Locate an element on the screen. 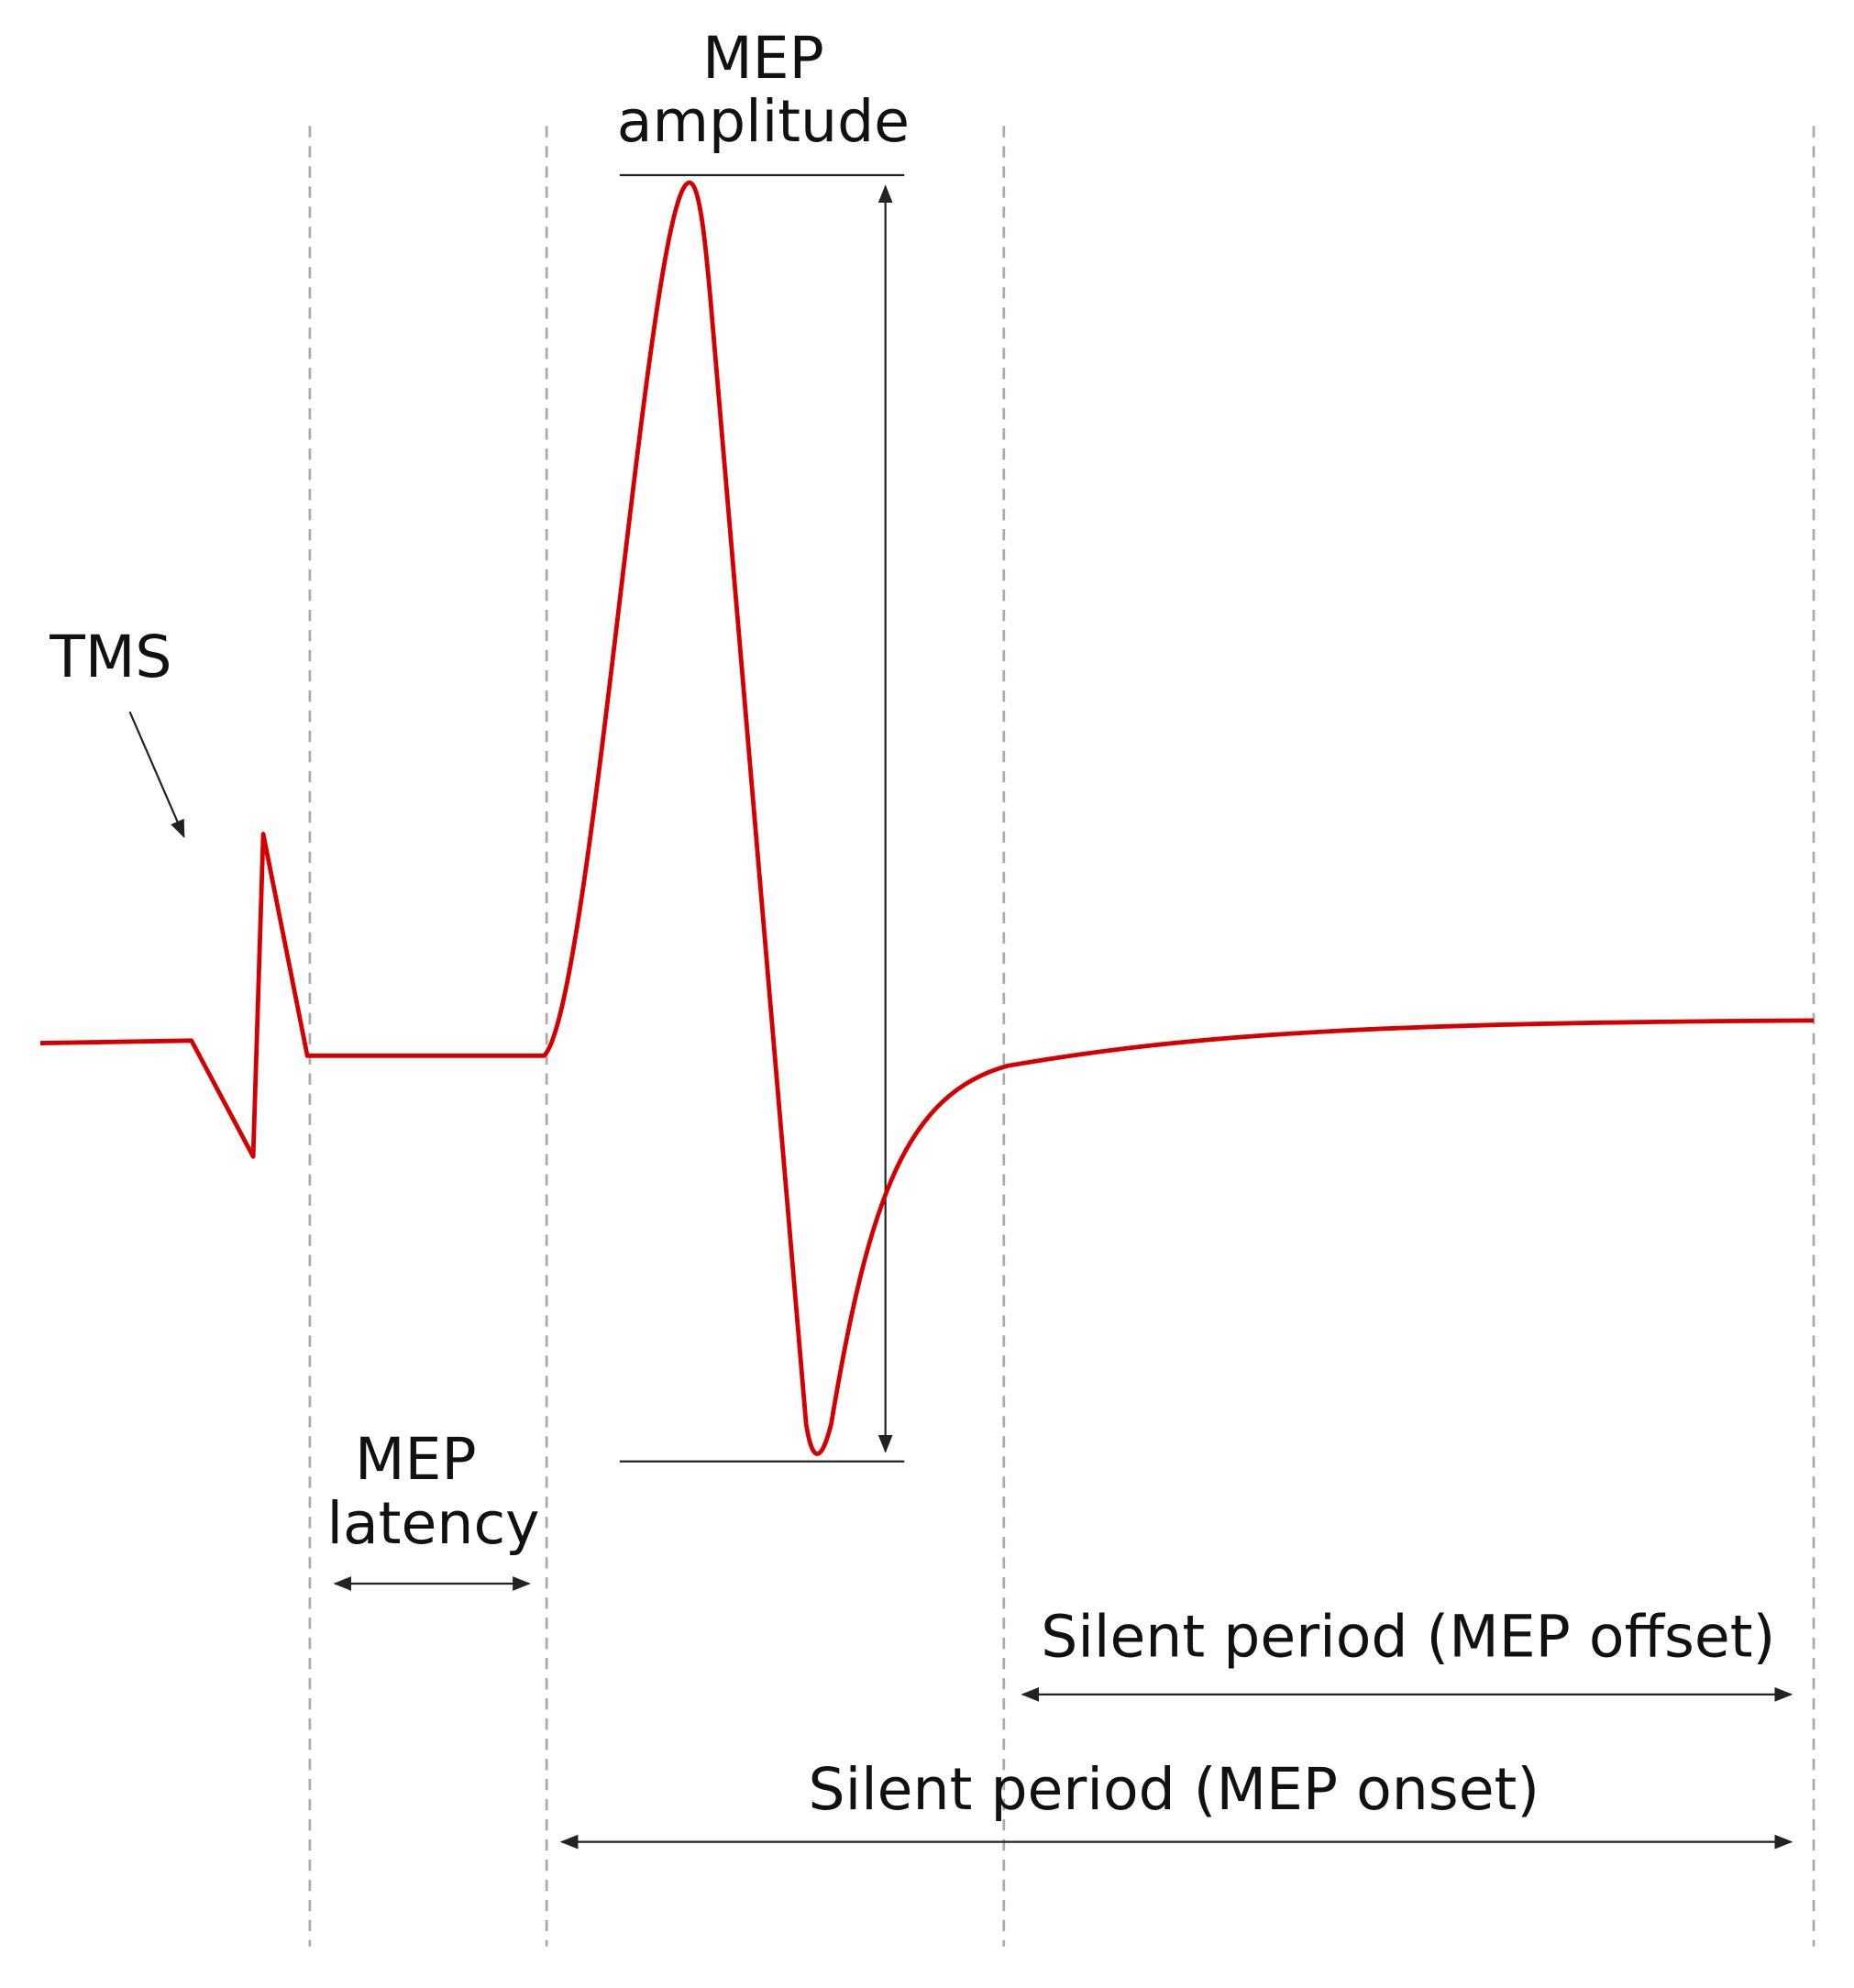  tms-label: TMS is located at coordinates (110, 657).